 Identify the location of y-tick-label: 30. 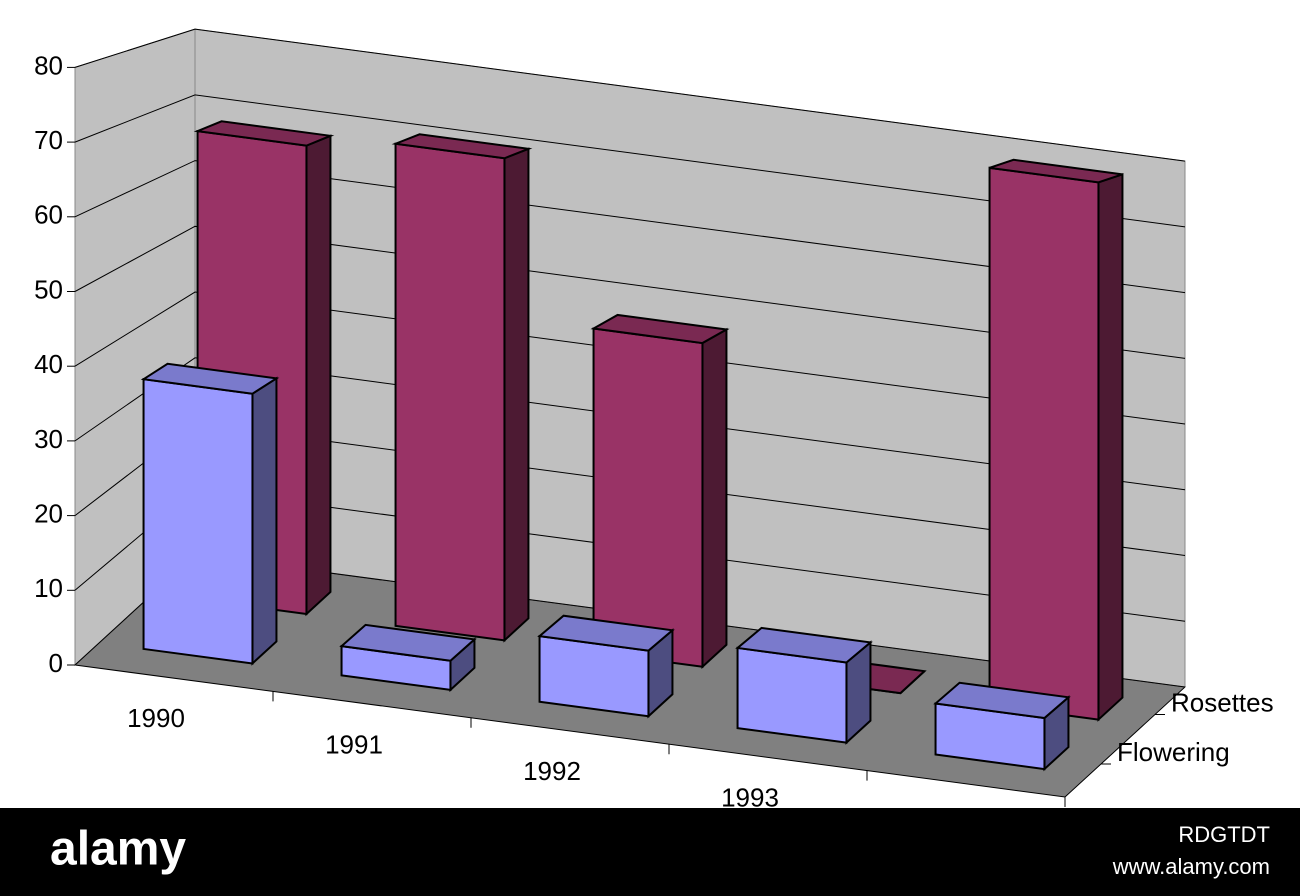
(48, 439).